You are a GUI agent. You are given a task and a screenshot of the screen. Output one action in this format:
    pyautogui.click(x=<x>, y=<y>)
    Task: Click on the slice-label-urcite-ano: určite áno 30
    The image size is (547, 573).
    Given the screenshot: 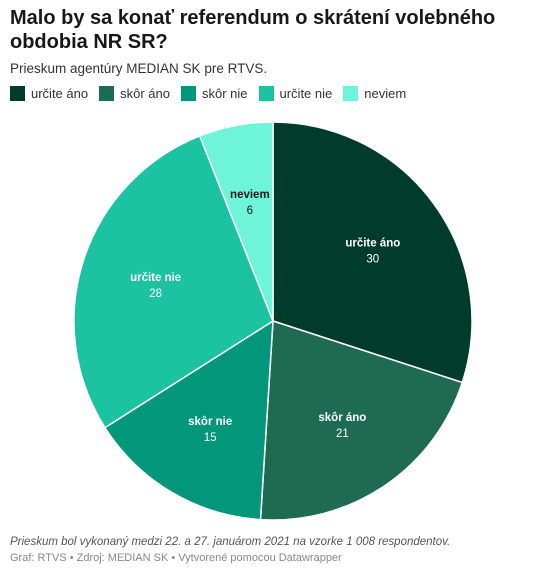 What is the action you would take?
    pyautogui.click(x=372, y=251)
    